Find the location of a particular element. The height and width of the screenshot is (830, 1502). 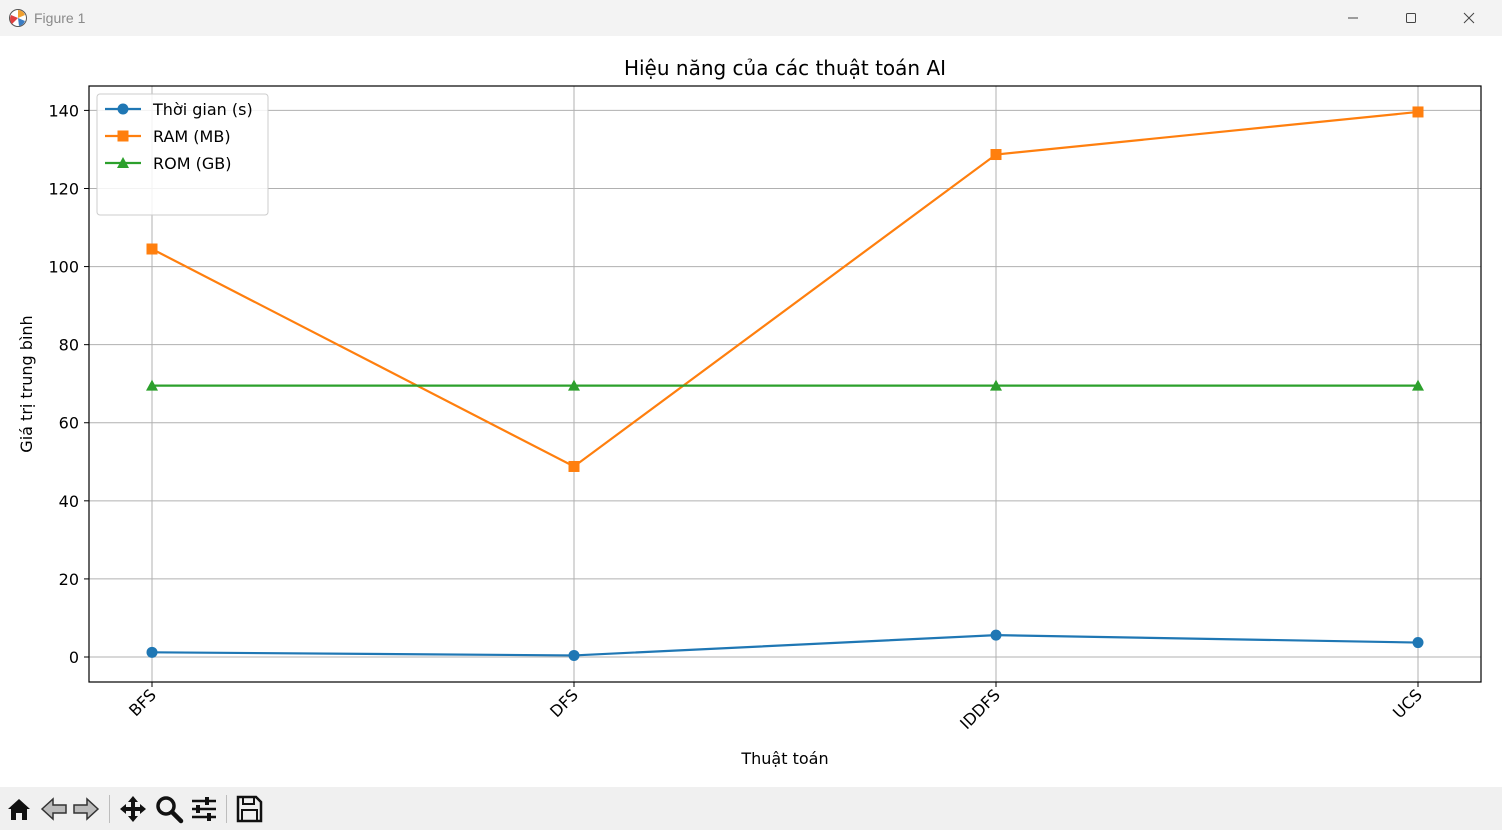

home-button is located at coordinates (19, 809).